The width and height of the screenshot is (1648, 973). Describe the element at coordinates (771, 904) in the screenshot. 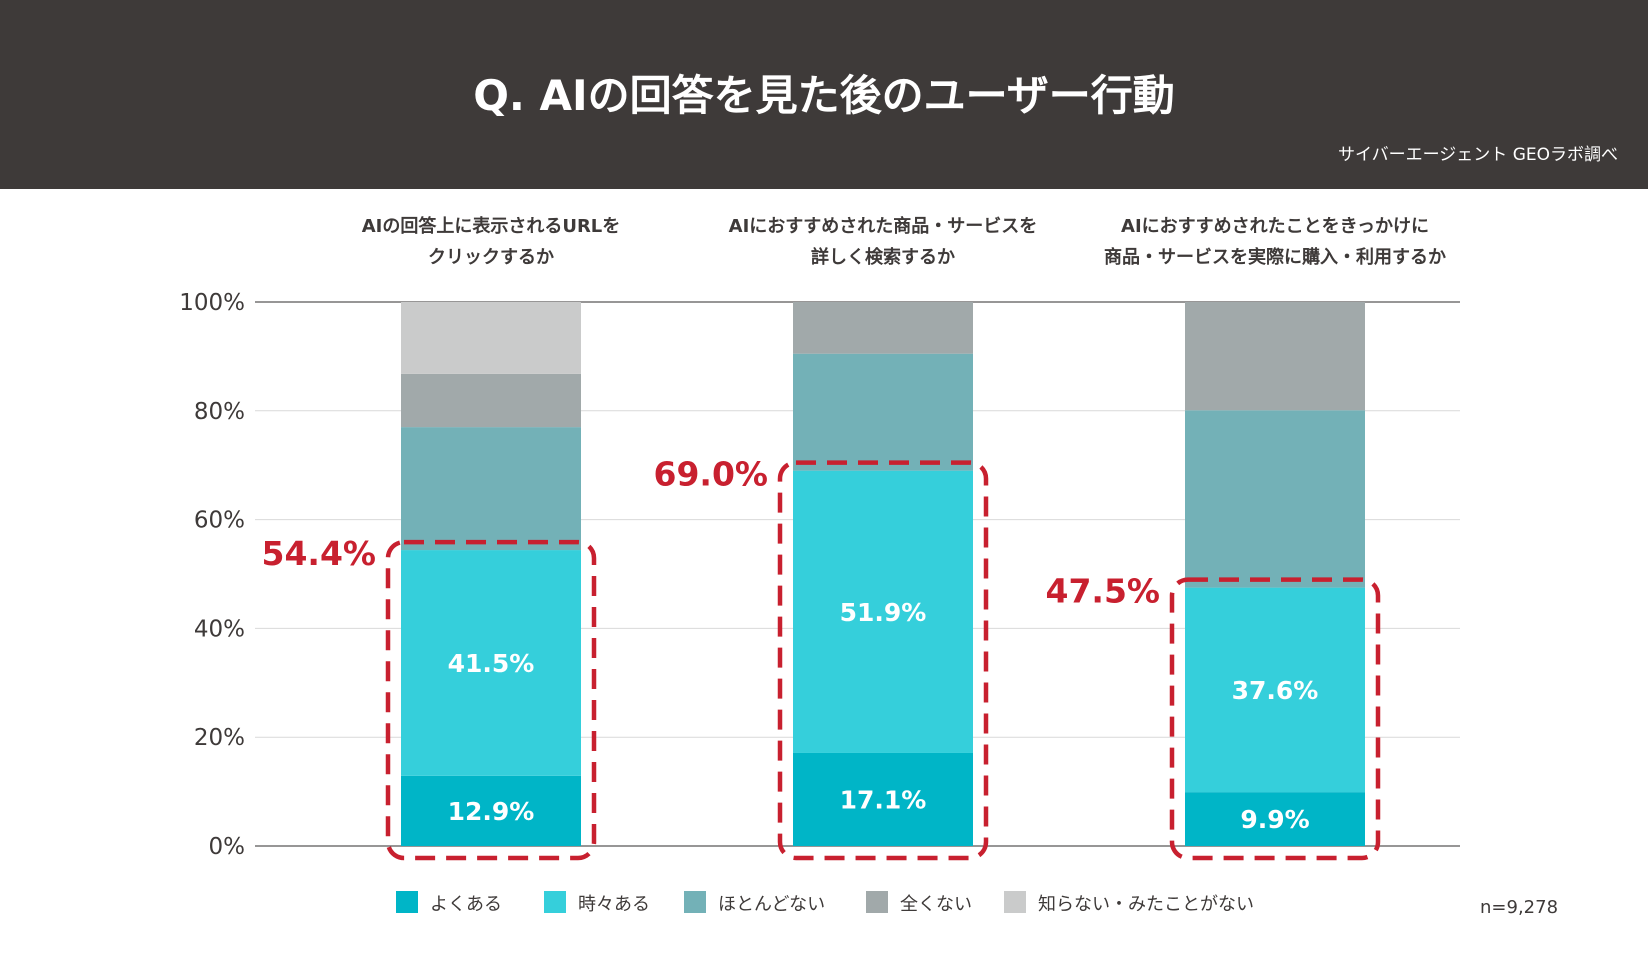

I see `legend-label: ほとんどない` at that location.